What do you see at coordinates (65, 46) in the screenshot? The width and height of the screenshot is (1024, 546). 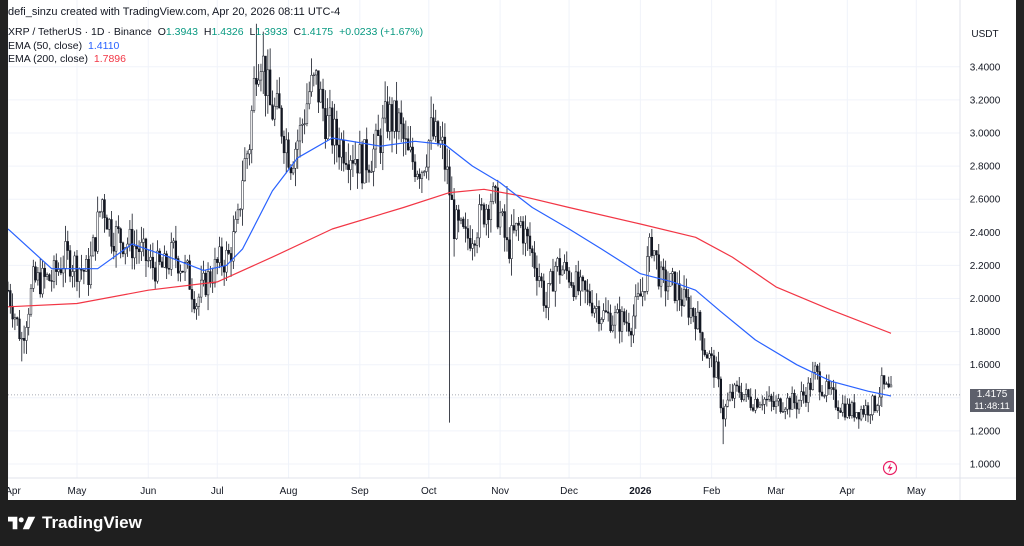 I see `ema50-legend: EMA (50, close) 1.4110` at bounding box center [65, 46].